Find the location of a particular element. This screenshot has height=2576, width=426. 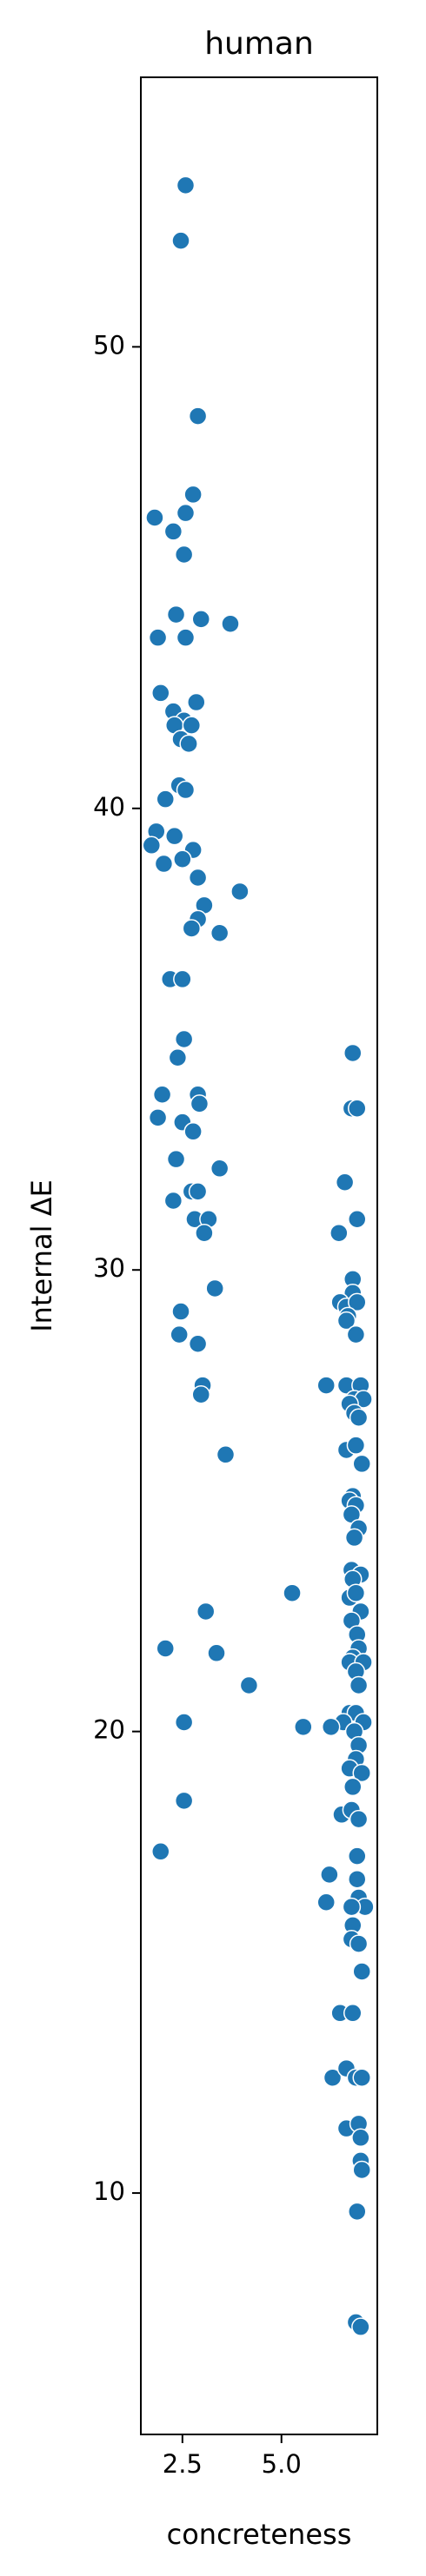

x-tick-label: 5.0 is located at coordinates (282, 2464).